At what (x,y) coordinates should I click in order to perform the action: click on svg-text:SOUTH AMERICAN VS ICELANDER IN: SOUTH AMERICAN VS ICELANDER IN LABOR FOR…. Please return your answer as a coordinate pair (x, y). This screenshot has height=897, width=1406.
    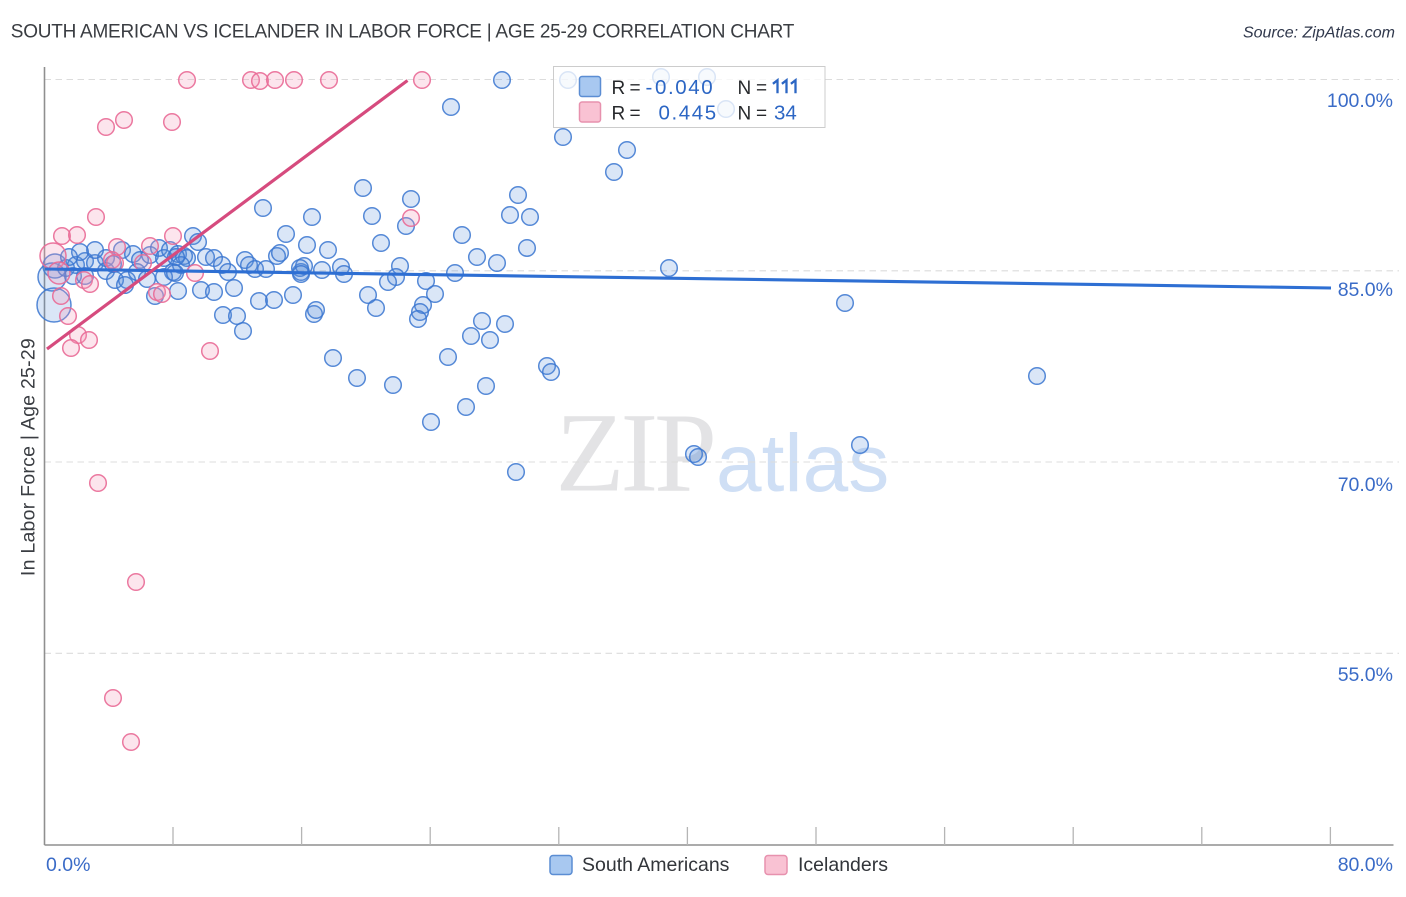
    Looking at the image, I should click on (403, 32).